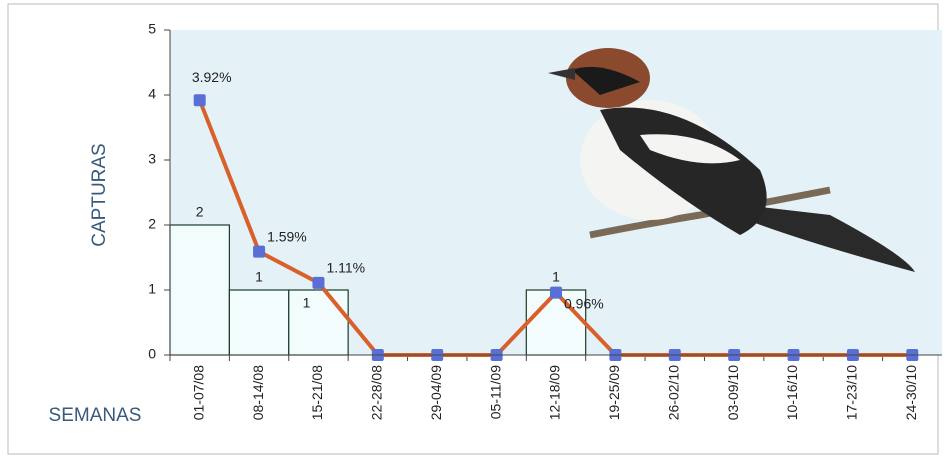 The image size is (946, 458). Describe the element at coordinates (733, 392) in the screenshot. I see `x-tick-label: 03-09/10` at that location.